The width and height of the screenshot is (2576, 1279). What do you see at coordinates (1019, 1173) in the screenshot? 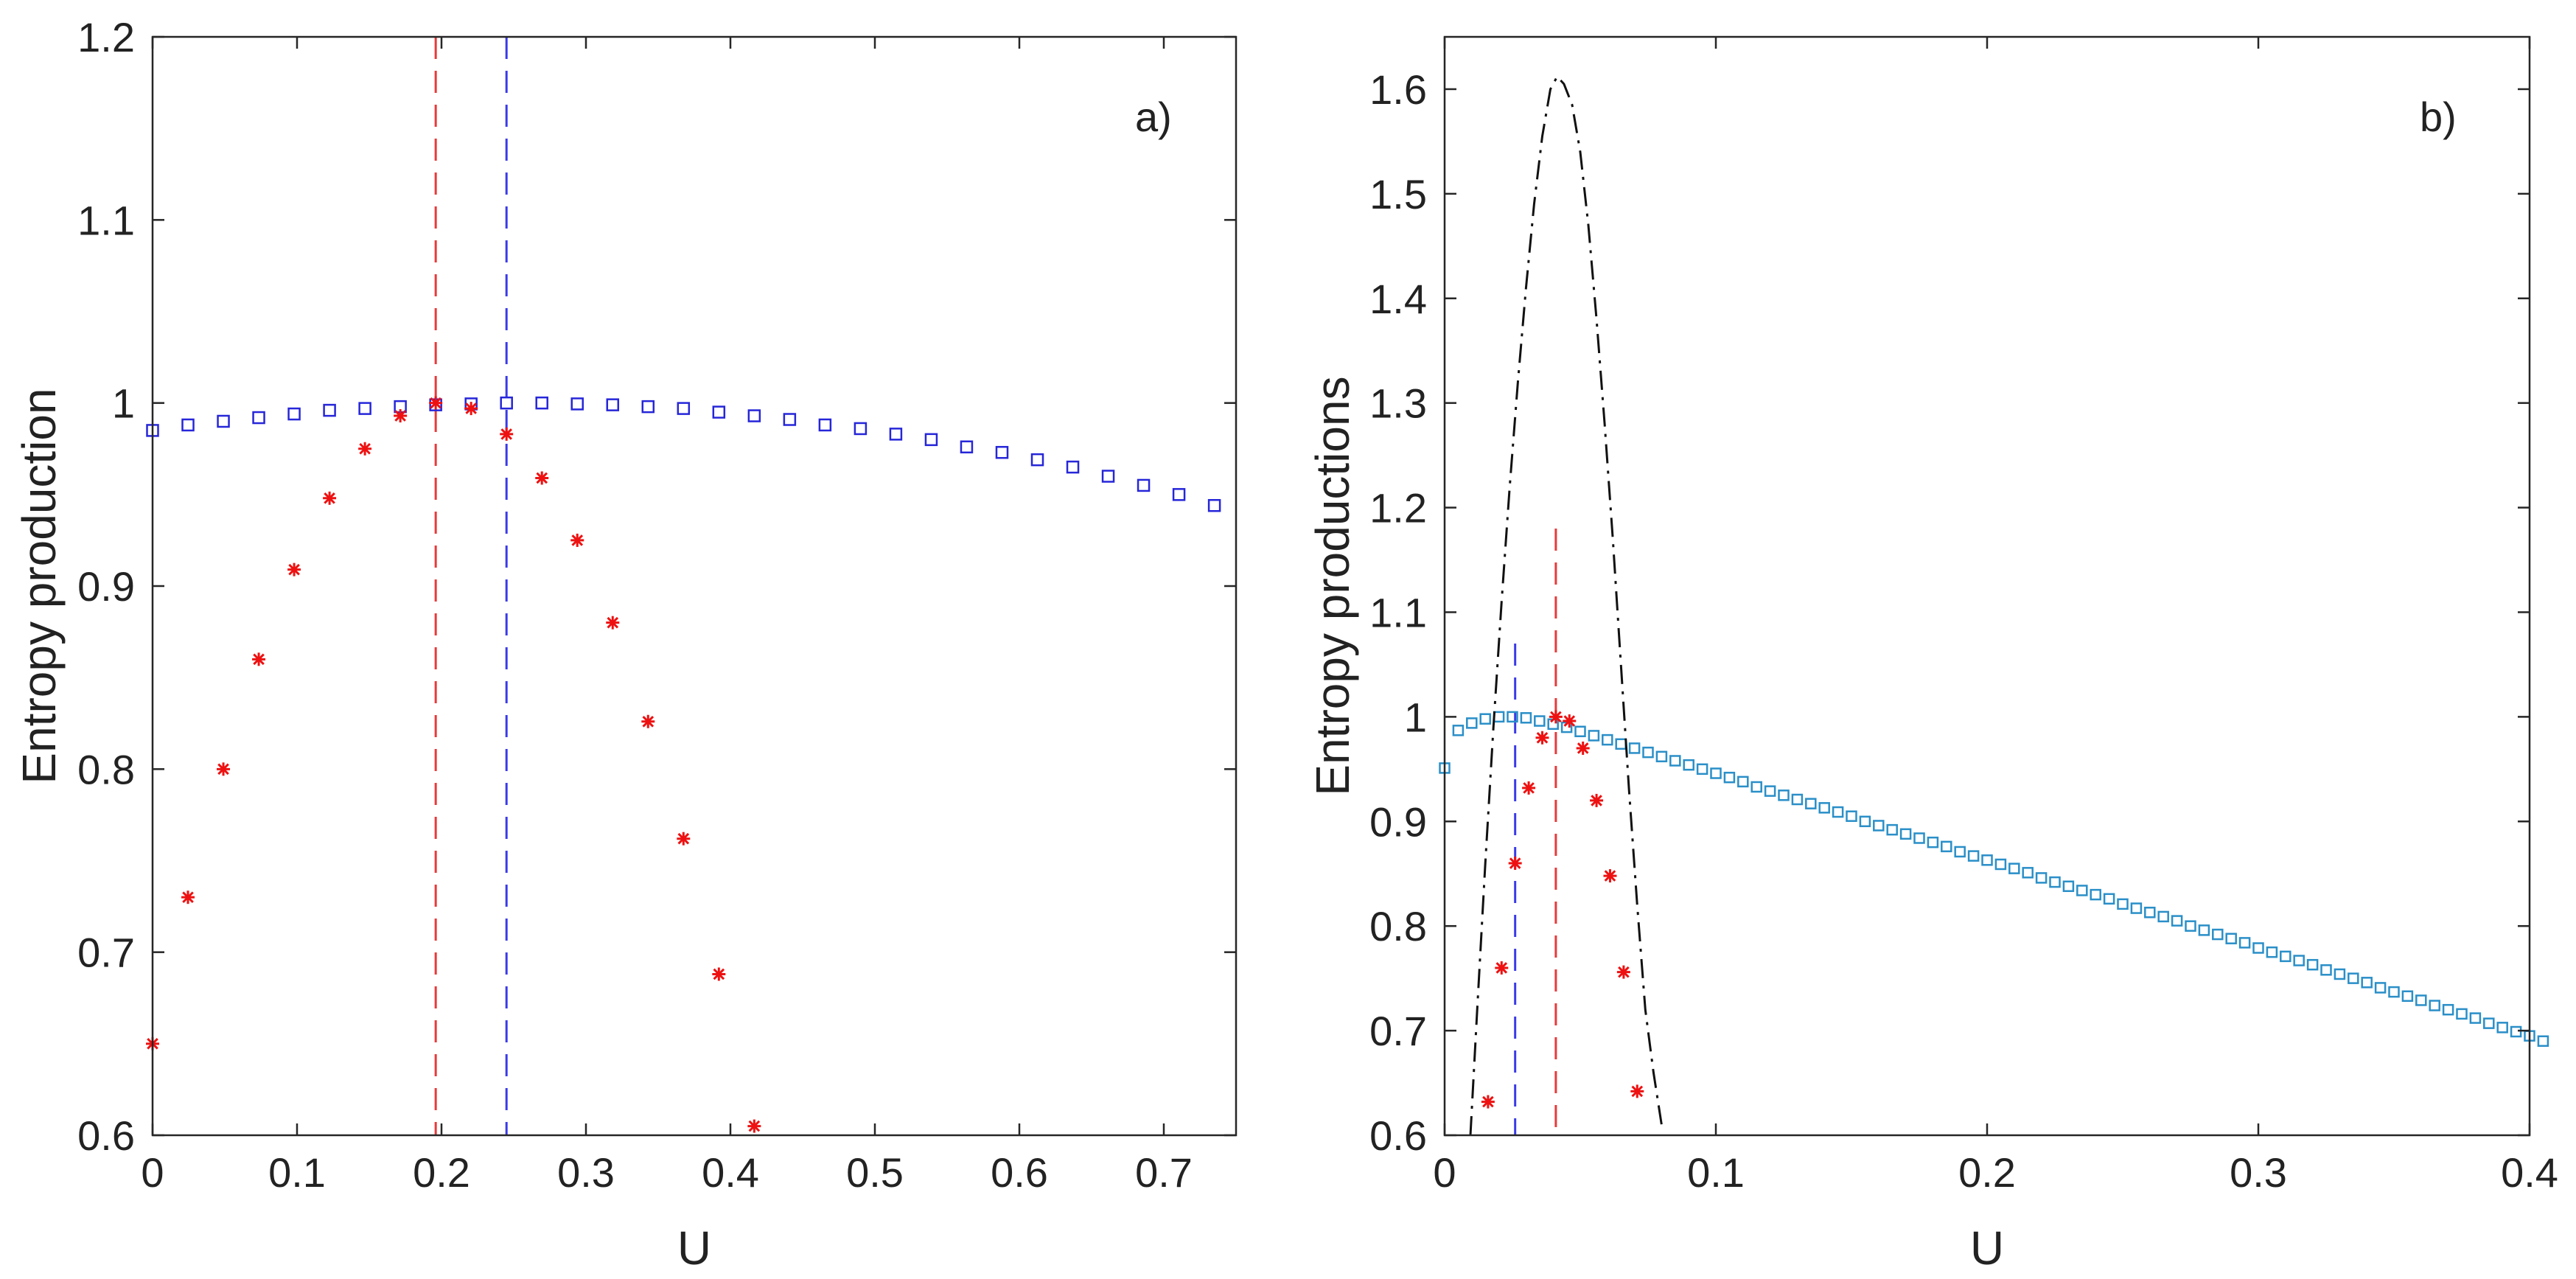
I see `panel-a-xtick-label: 0.6` at bounding box center [1019, 1173].